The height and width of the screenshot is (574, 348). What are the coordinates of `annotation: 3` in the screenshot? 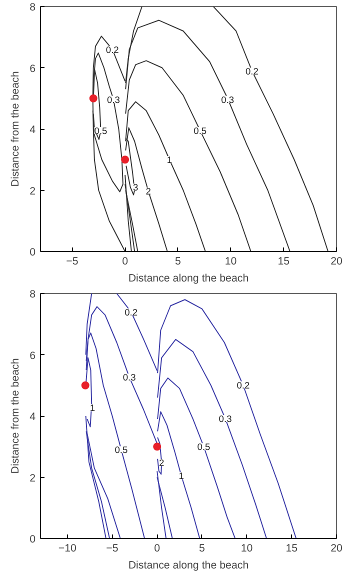 It's located at (135, 187).